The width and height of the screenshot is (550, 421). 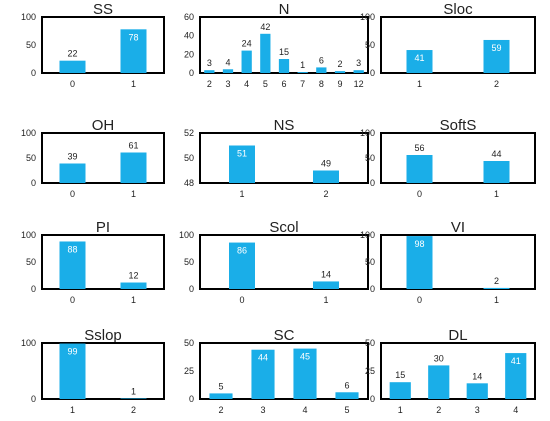 I want to click on data-label: 6, so click(x=321, y=60).